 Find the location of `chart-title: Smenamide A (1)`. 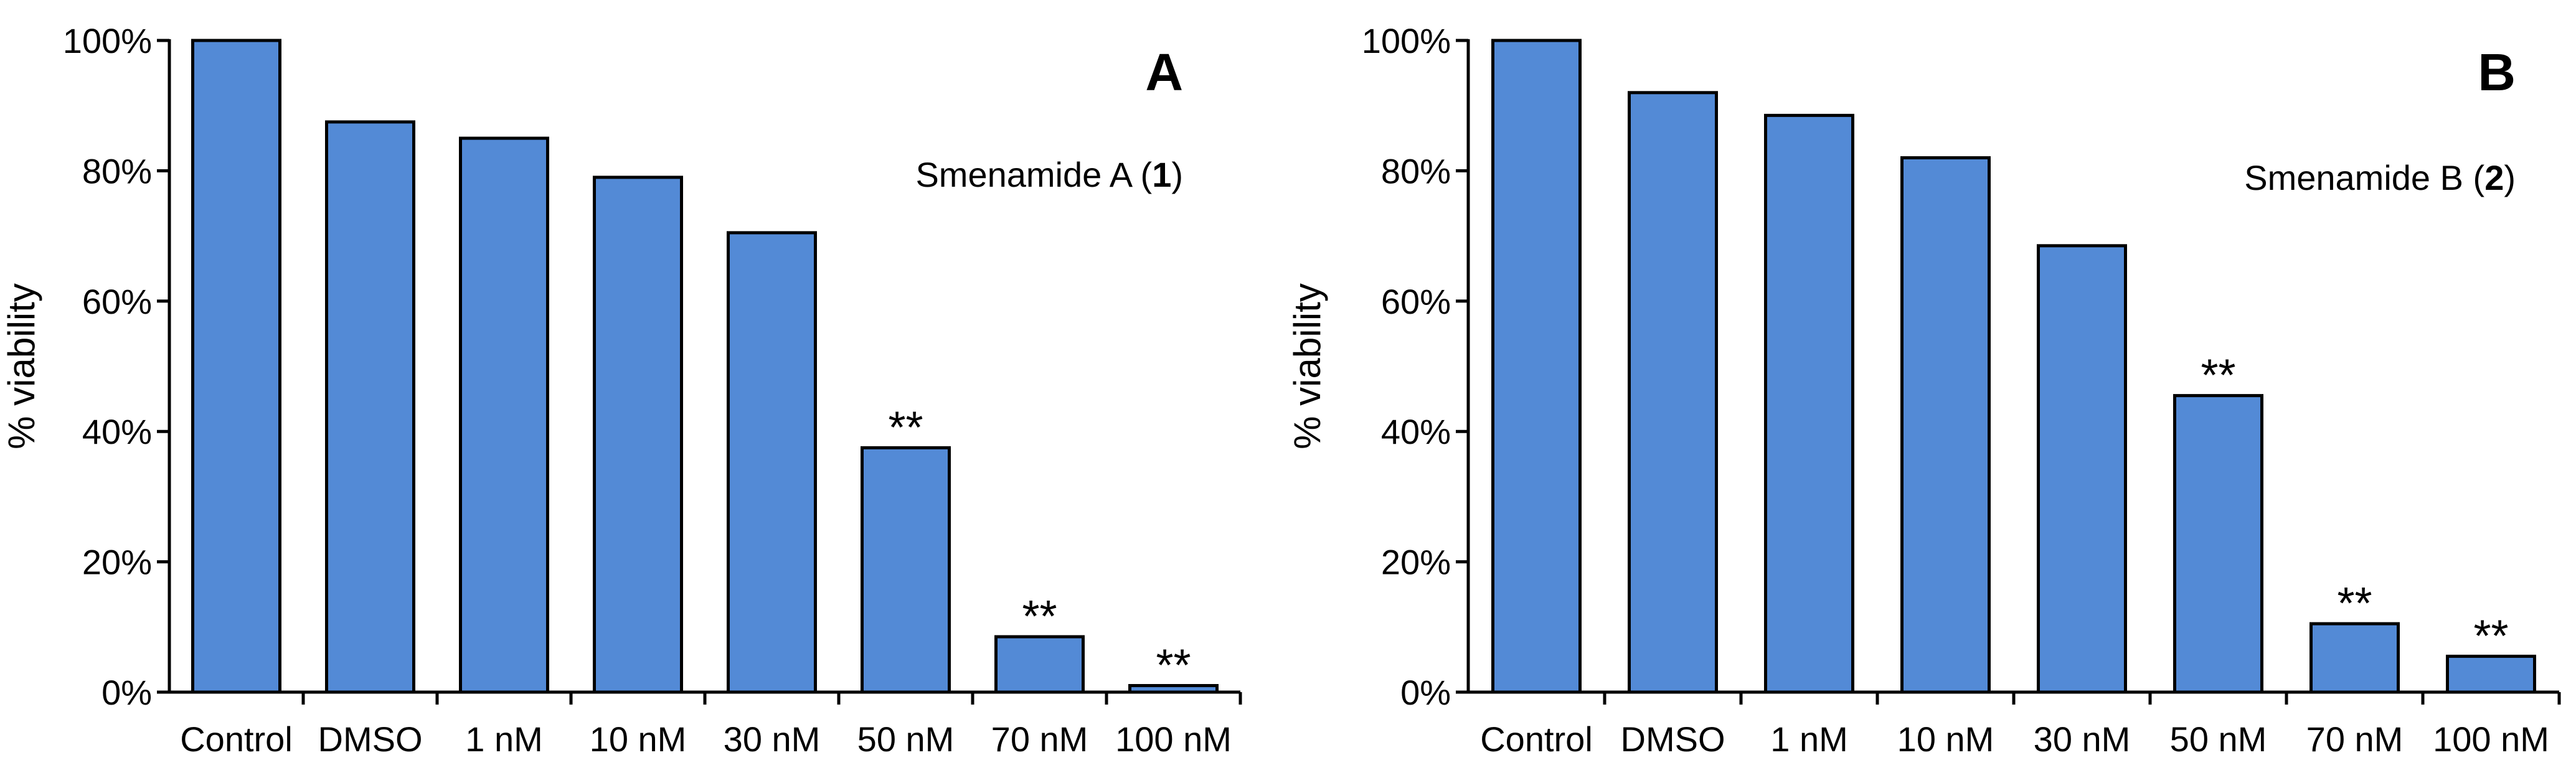

chart-title: Smenamide A (1) is located at coordinates (1049, 174).